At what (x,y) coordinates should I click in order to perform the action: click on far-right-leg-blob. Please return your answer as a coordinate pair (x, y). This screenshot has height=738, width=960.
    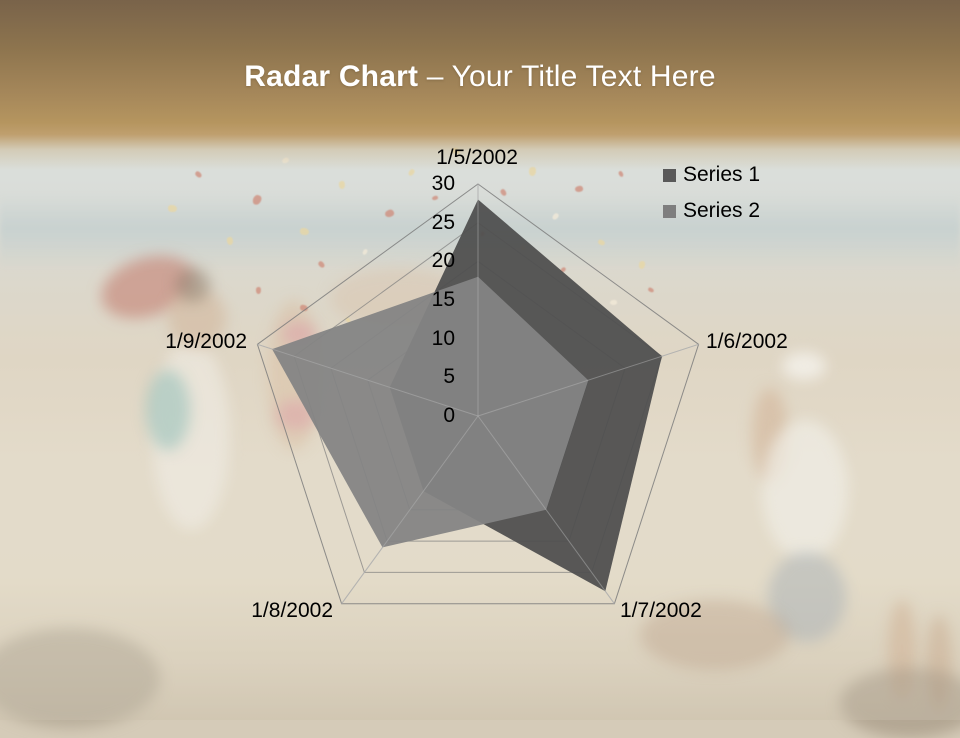
    Looking at the image, I should click on (902, 650).